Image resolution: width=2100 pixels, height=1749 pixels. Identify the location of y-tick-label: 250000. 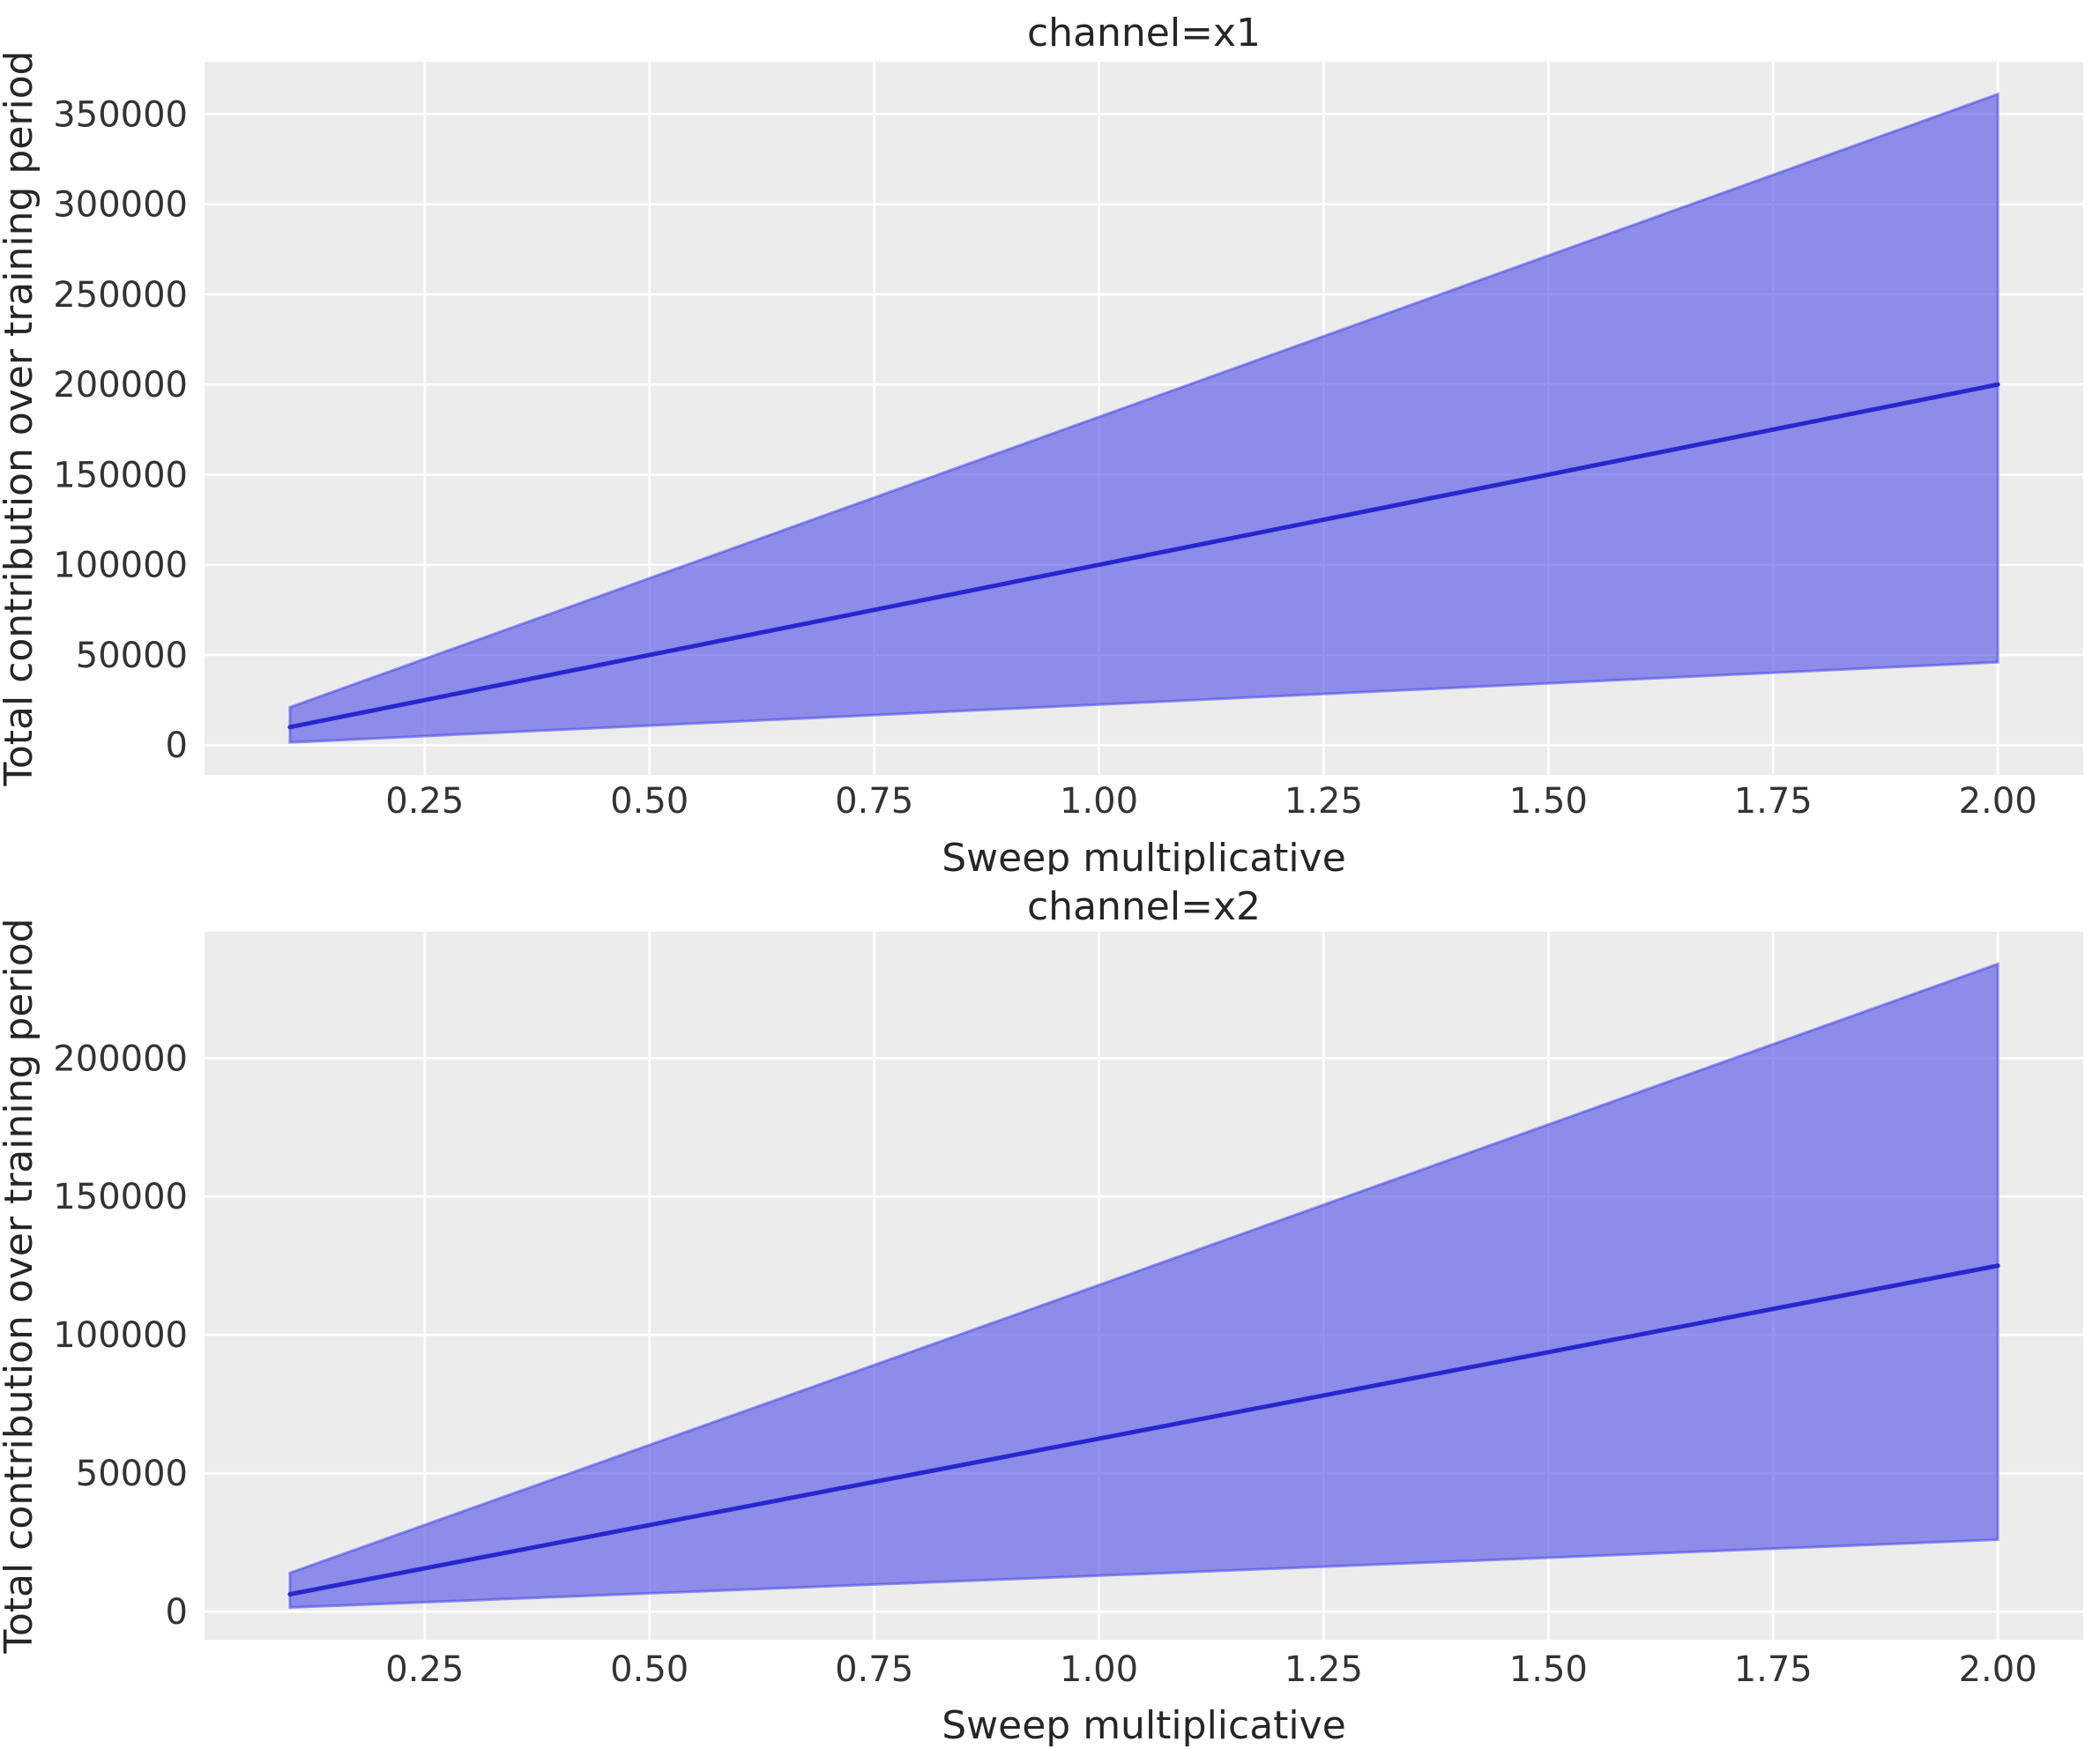
(120, 295).